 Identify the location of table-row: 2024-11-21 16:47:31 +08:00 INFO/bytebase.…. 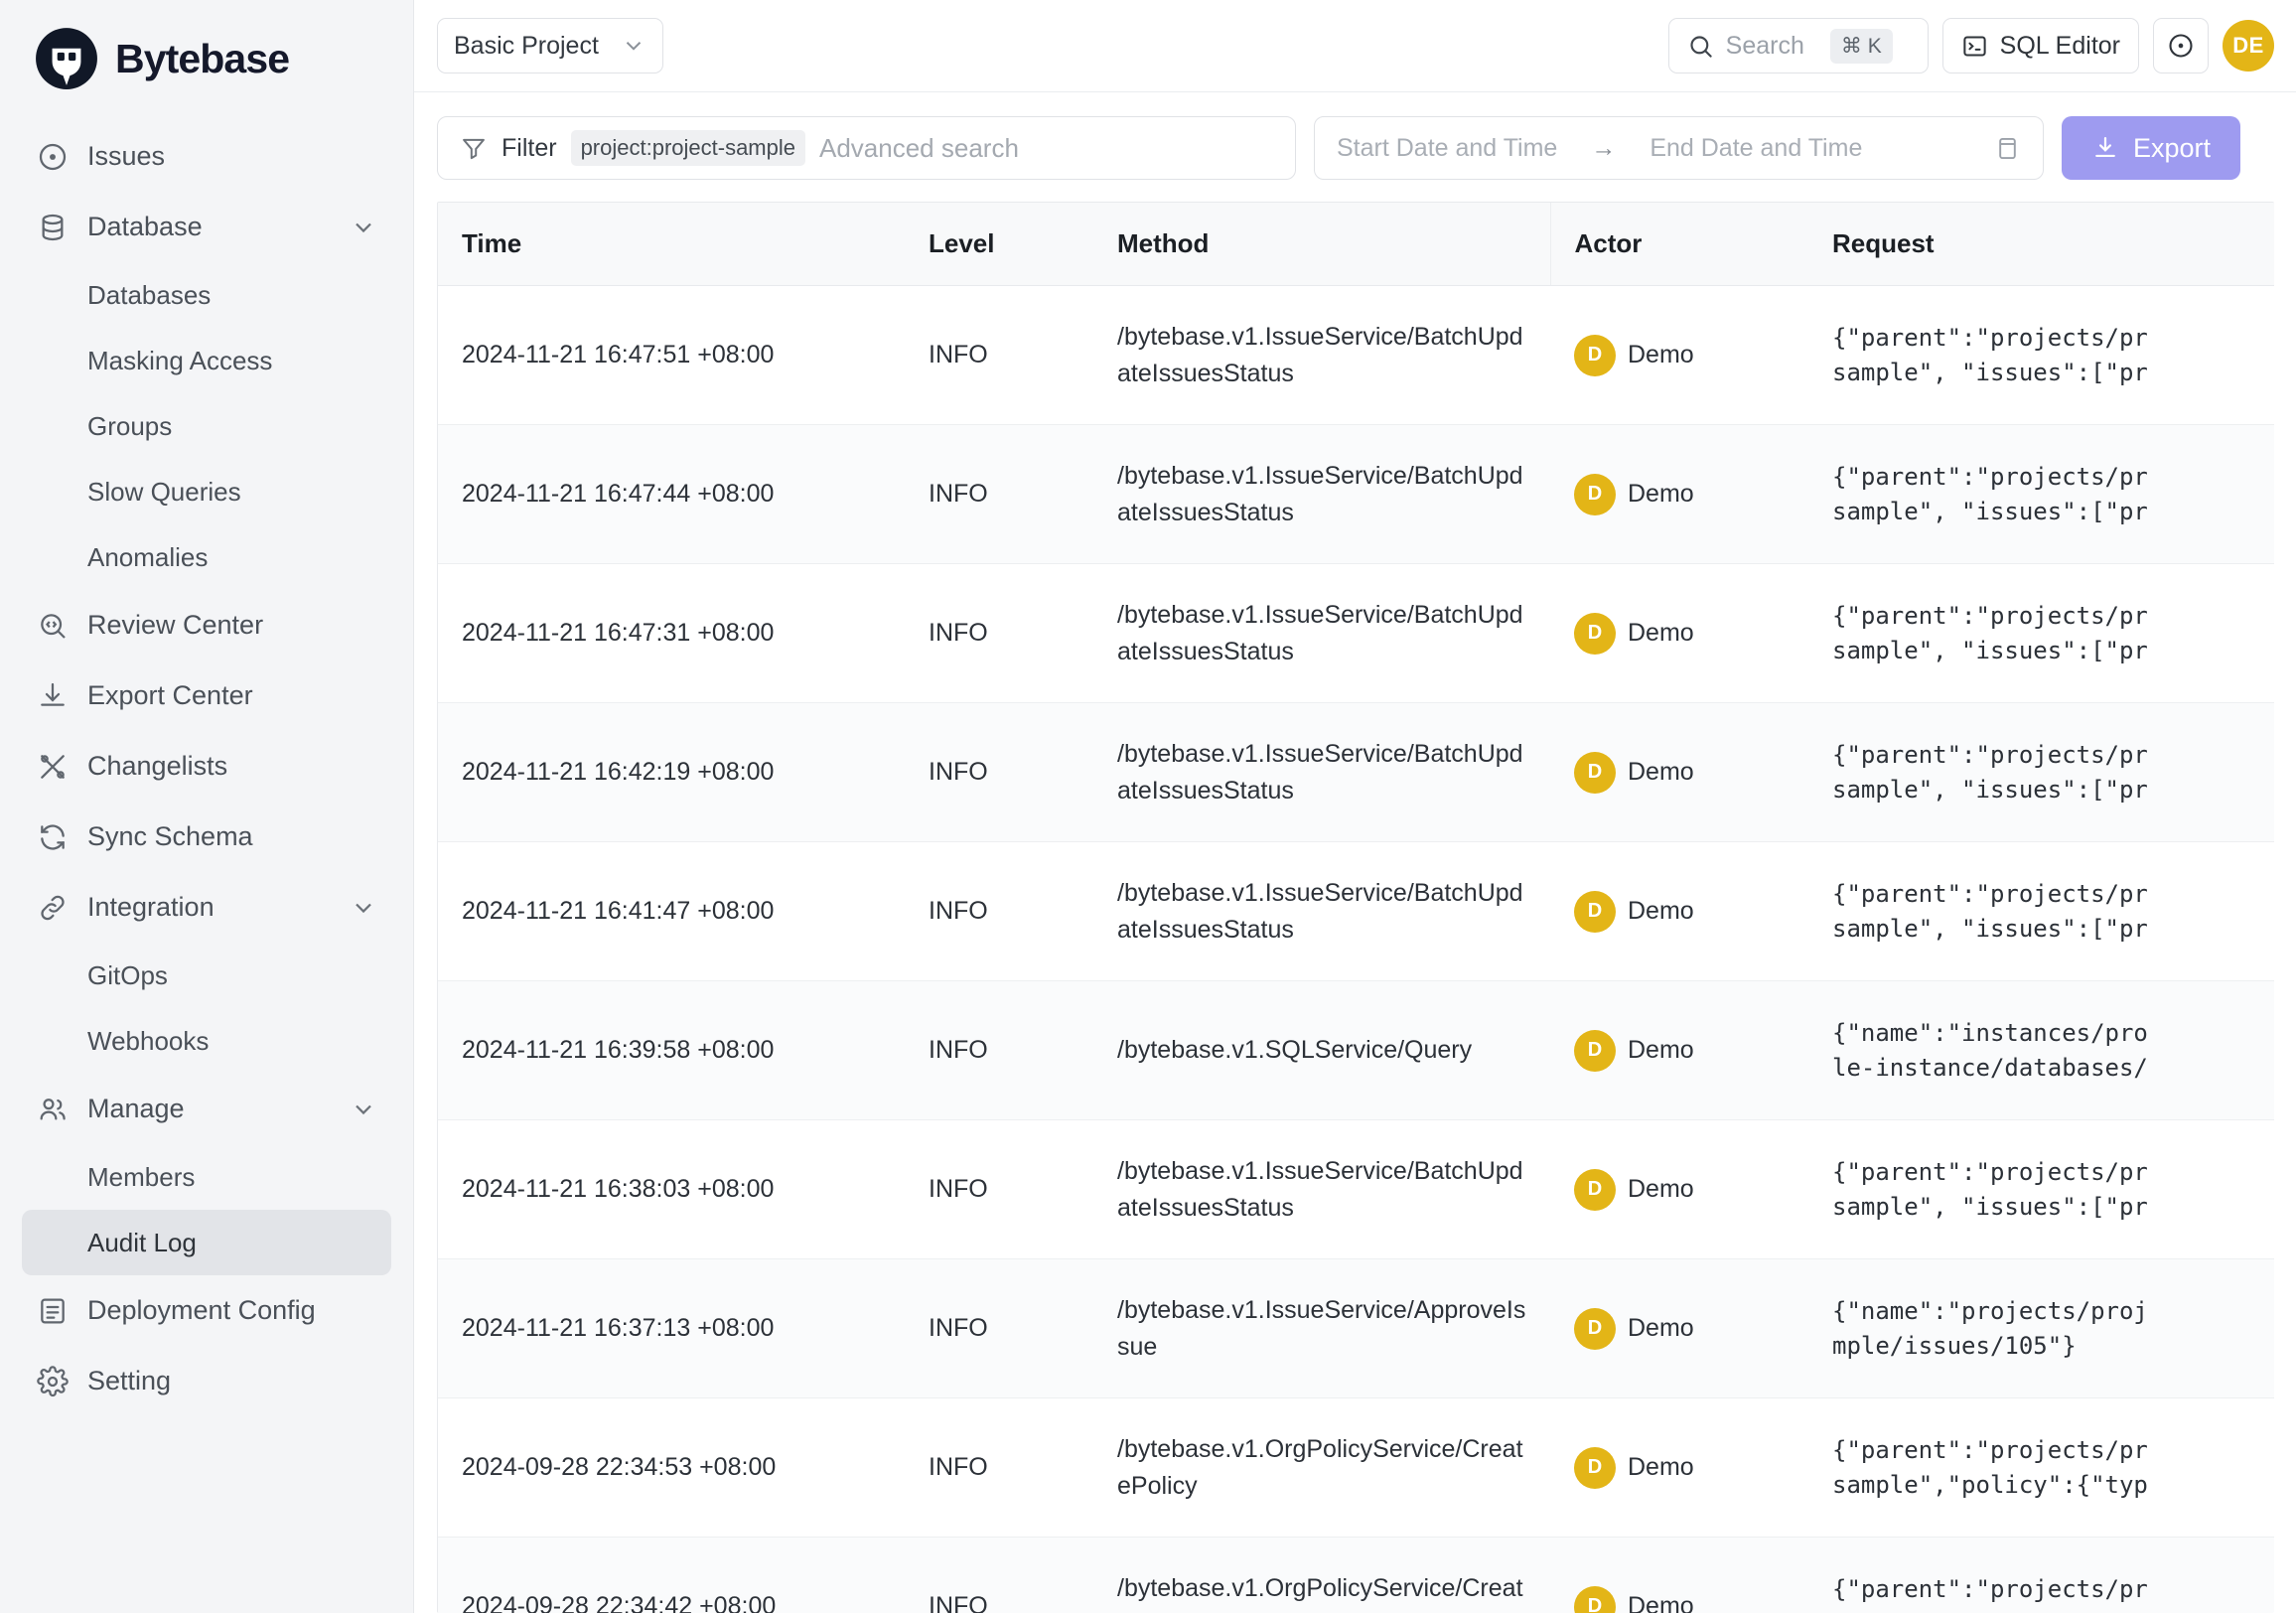
(1356, 633).